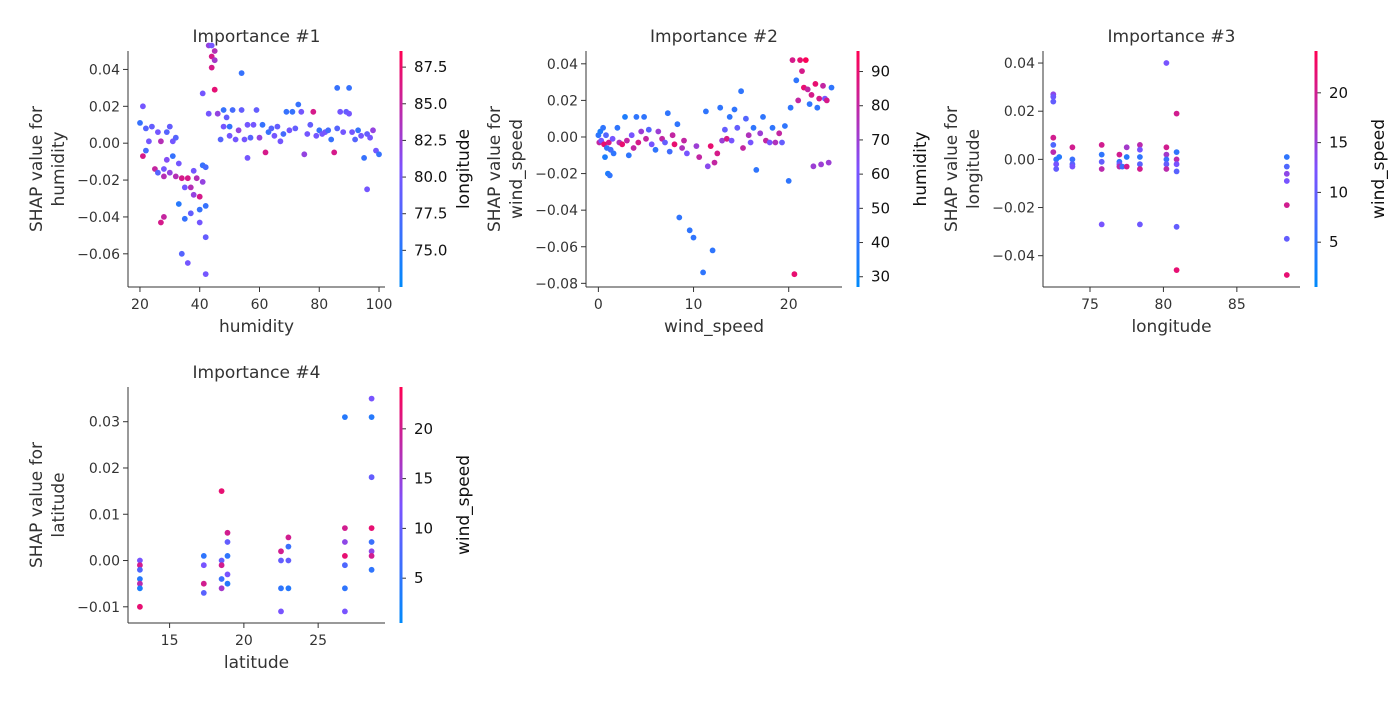  Describe the element at coordinates (714, 327) in the screenshot. I see `x-axis-label: wind_speed` at that location.